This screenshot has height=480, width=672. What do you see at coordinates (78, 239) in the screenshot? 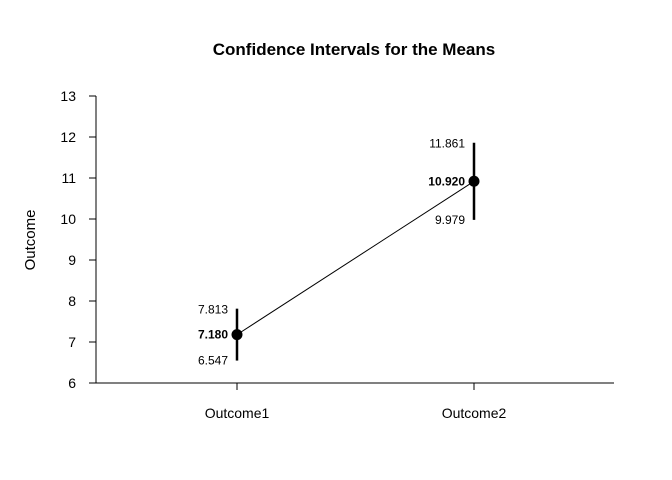
I see `y-axis: 6 7 8 9 10 11 12 13` at bounding box center [78, 239].